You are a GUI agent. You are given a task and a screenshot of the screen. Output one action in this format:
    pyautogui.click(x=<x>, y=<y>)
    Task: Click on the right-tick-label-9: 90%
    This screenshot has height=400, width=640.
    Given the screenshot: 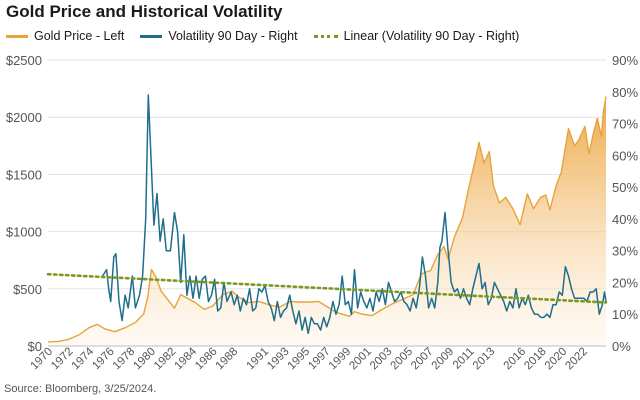 What is the action you would take?
    pyautogui.click(x=625, y=60)
    